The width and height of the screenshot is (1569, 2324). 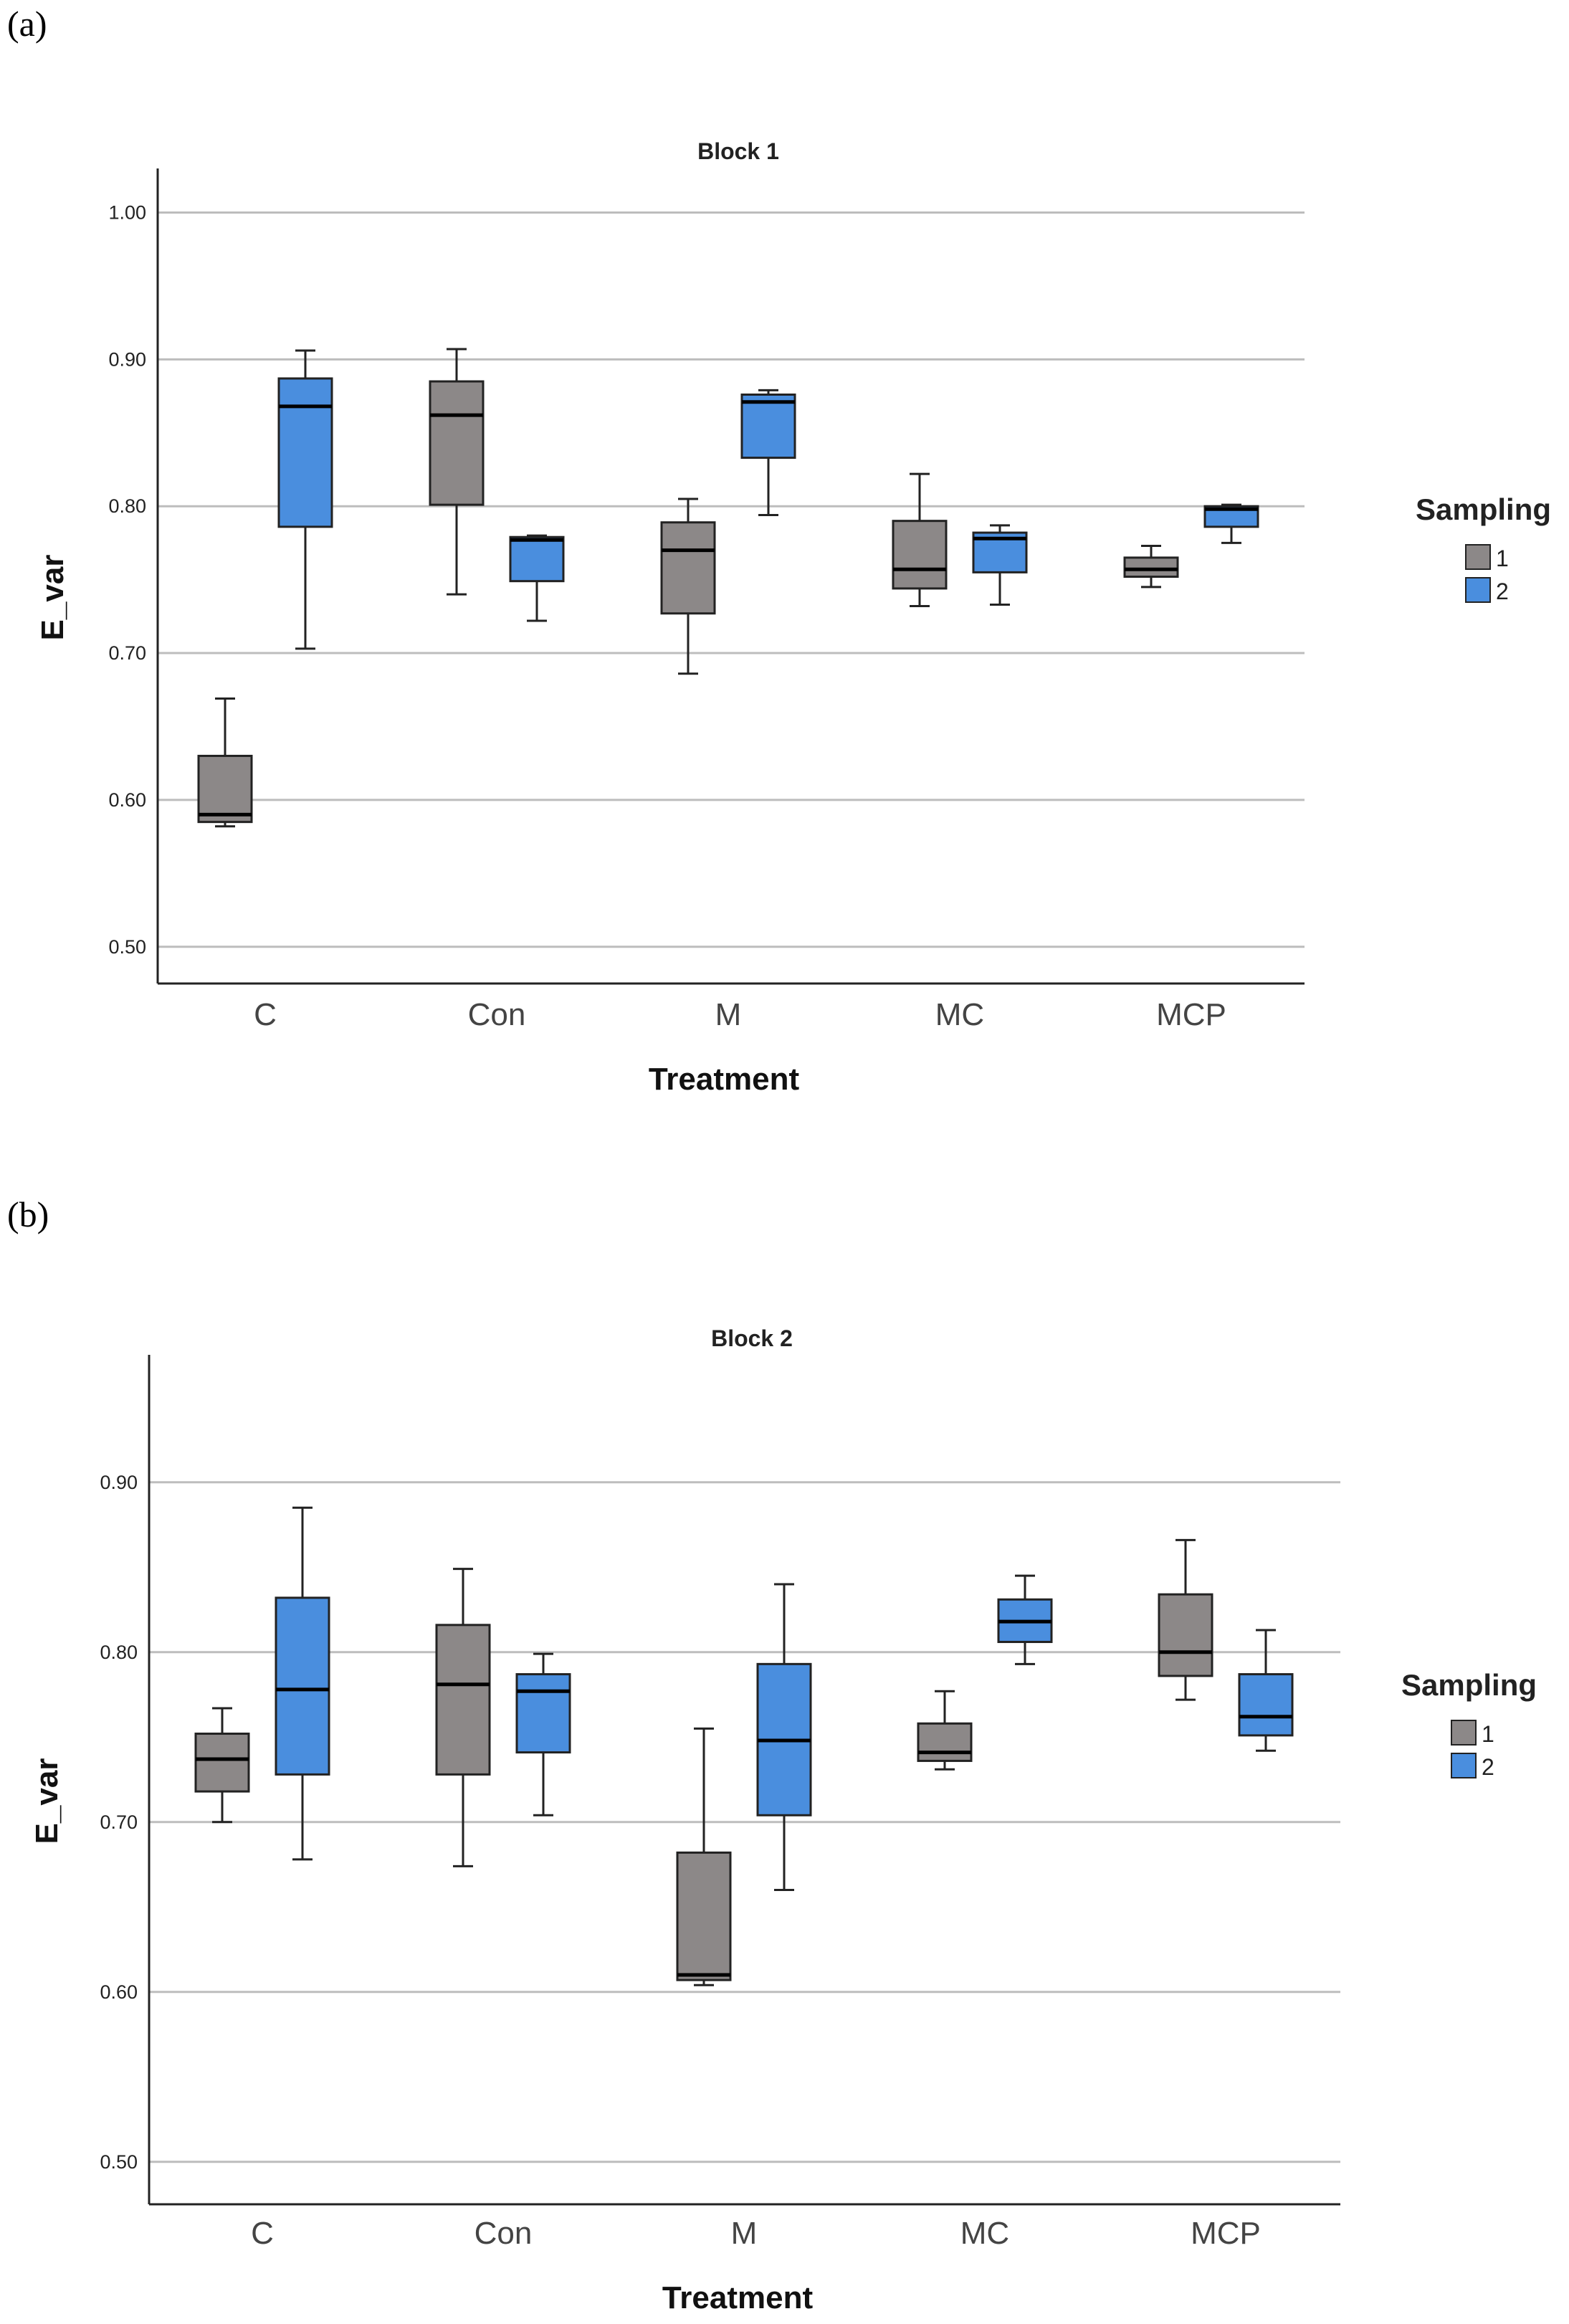 I want to click on panel-label-b: (b), so click(x=28, y=1214).